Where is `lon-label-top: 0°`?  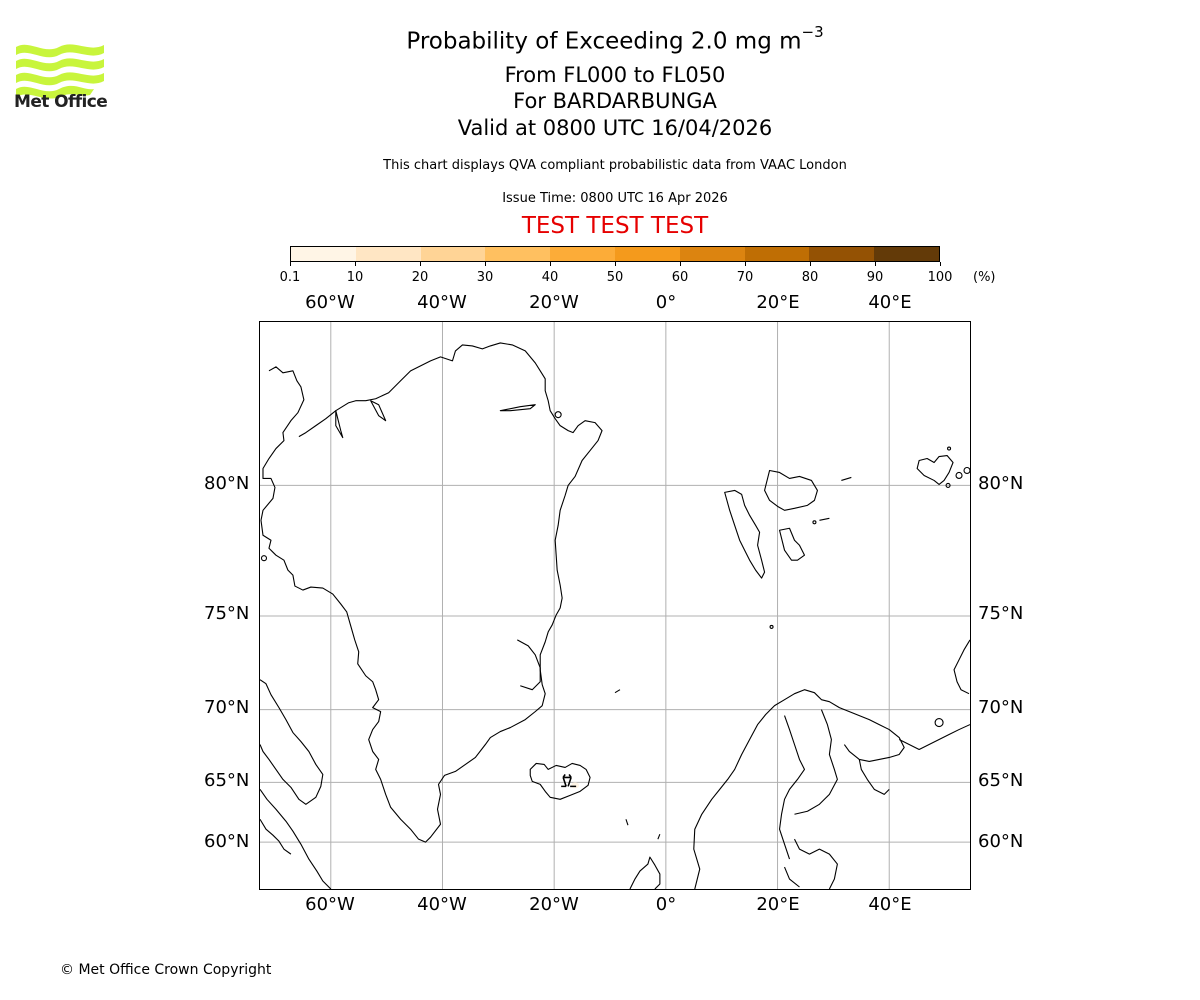
lon-label-top: 0° is located at coordinates (666, 302).